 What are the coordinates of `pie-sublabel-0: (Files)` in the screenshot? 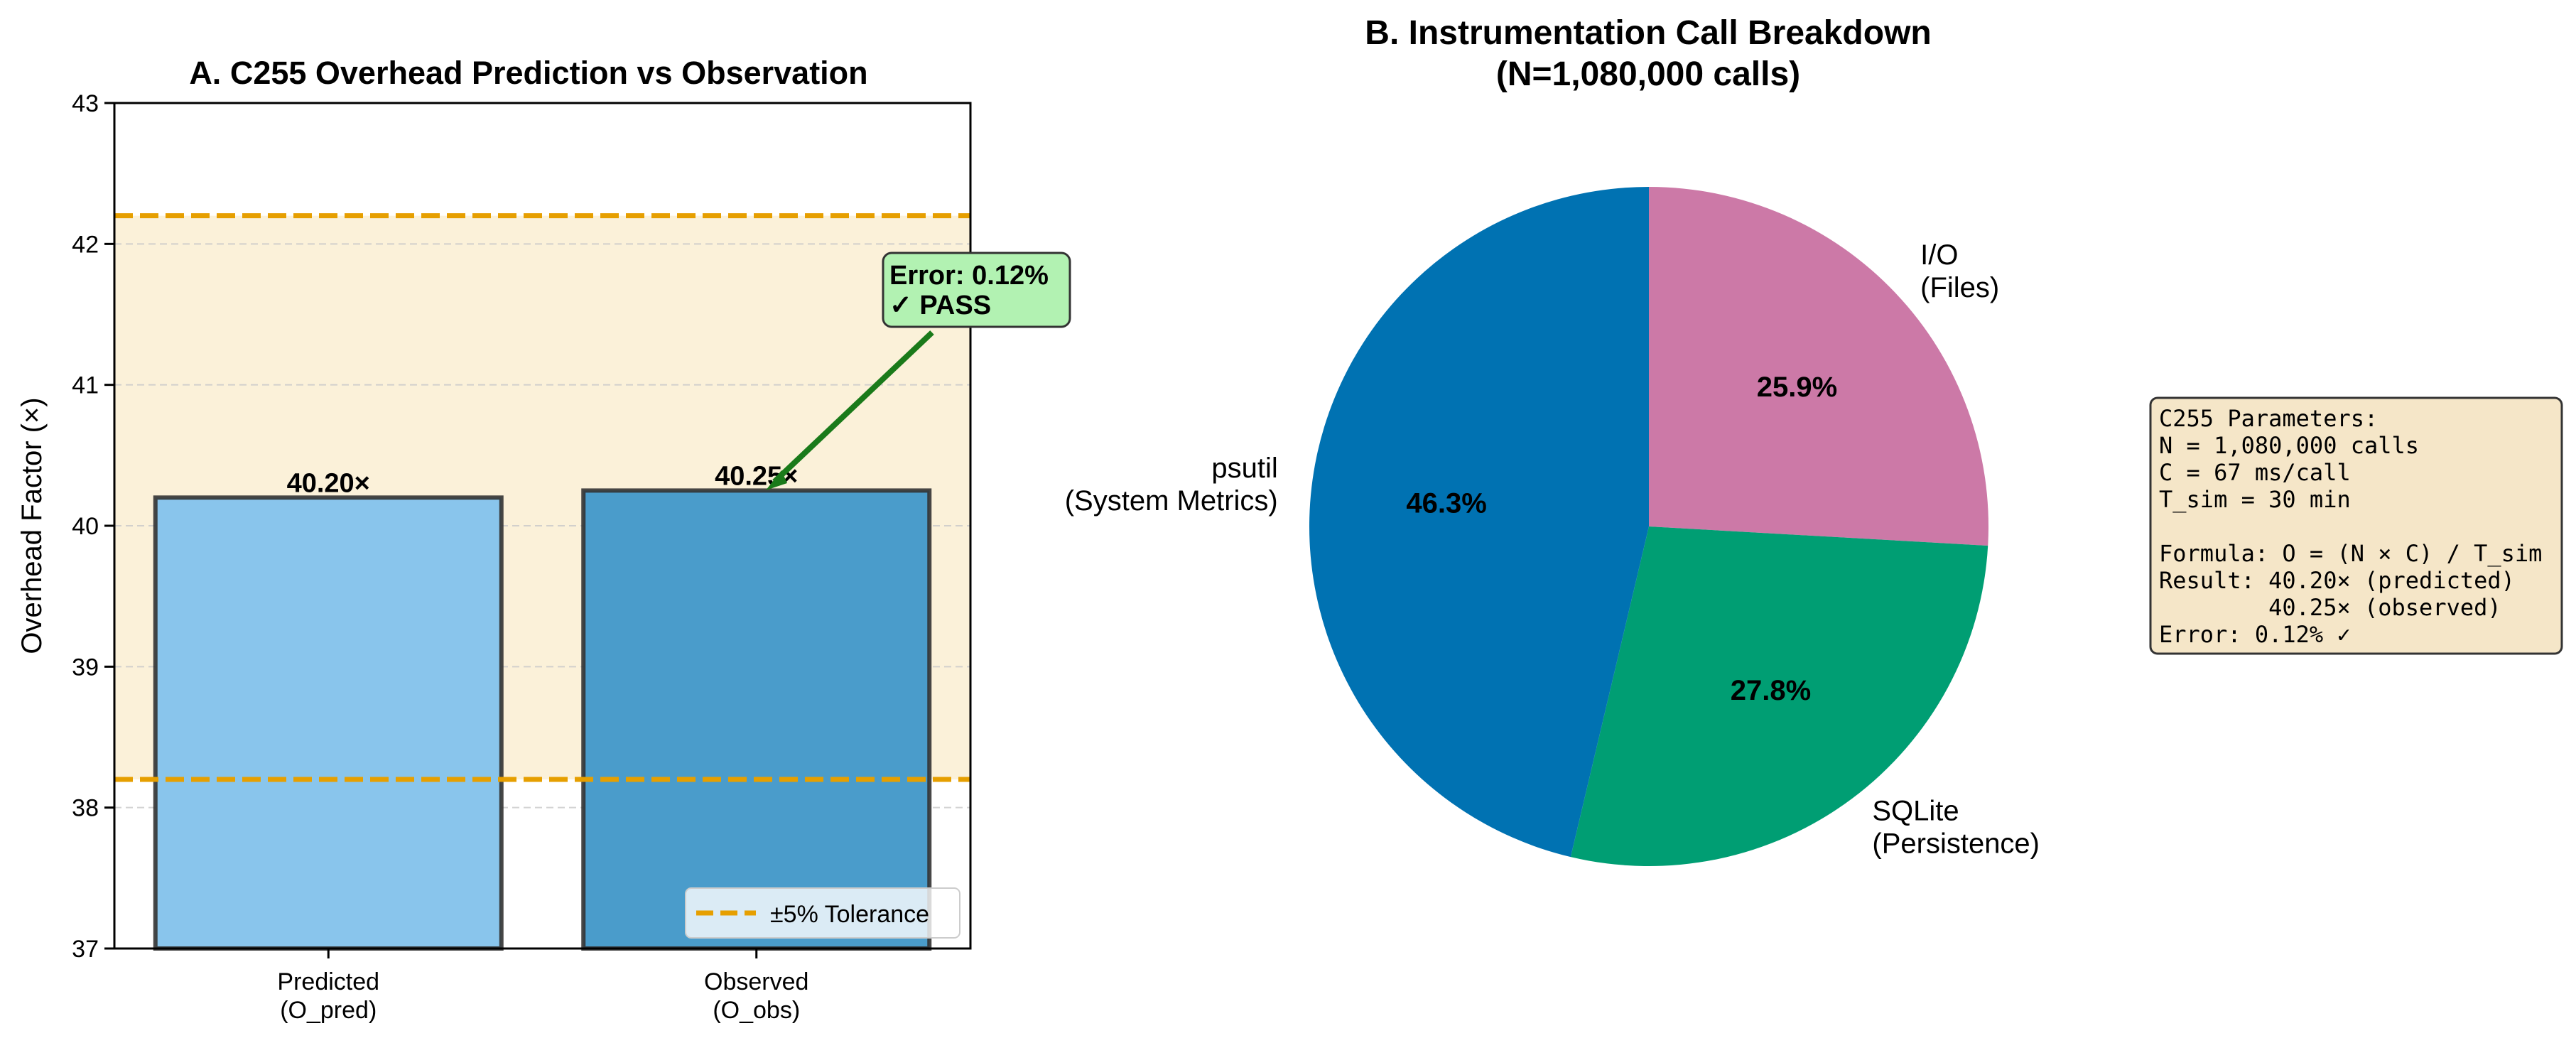 It's located at (1959, 287).